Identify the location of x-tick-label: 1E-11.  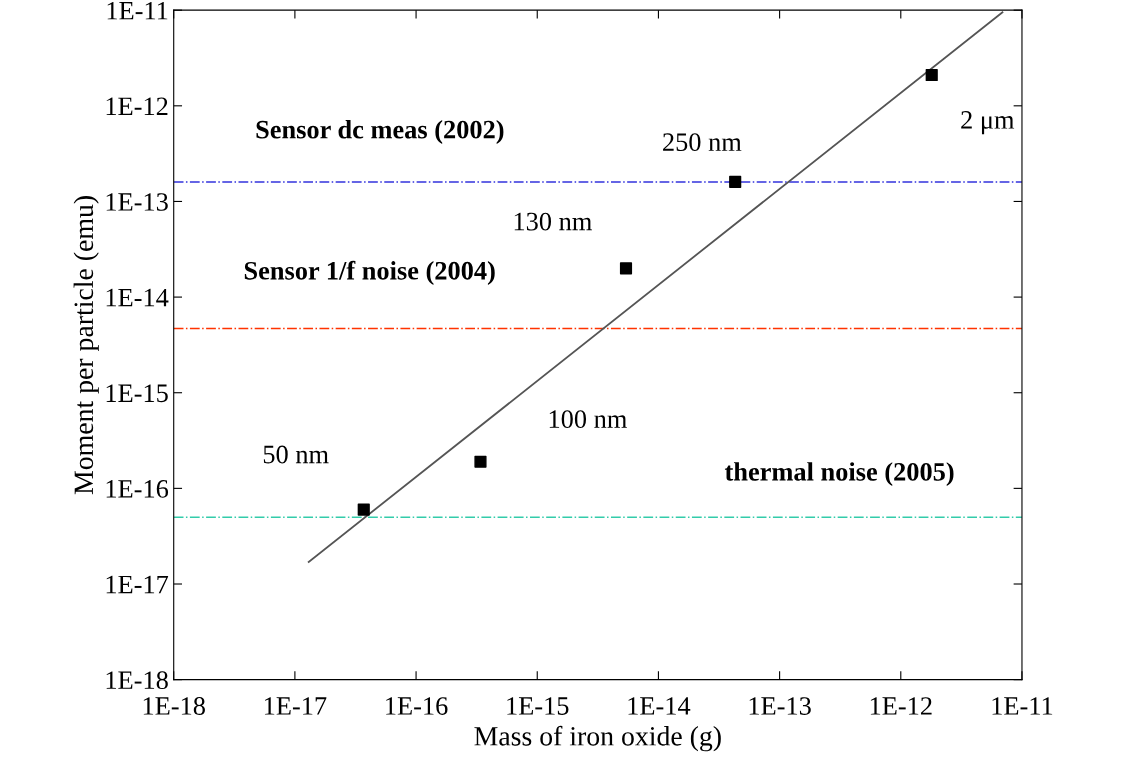
(1022, 706).